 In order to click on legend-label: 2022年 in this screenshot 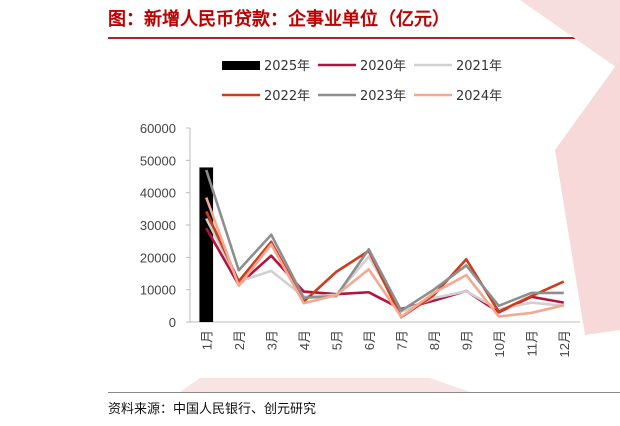, I will do `click(287, 96)`.